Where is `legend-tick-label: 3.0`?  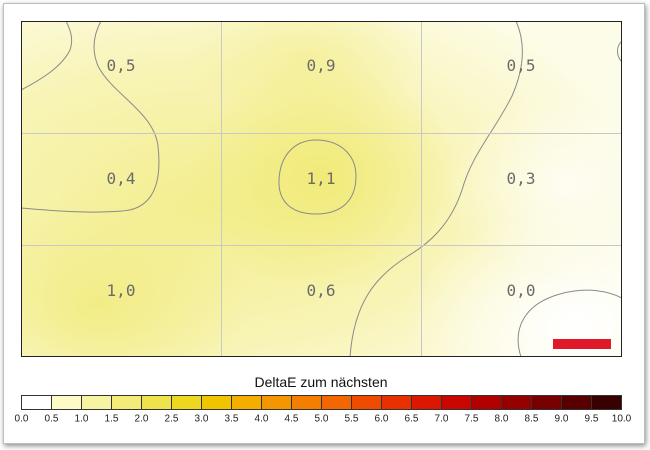
legend-tick-label: 3.0 is located at coordinates (202, 419).